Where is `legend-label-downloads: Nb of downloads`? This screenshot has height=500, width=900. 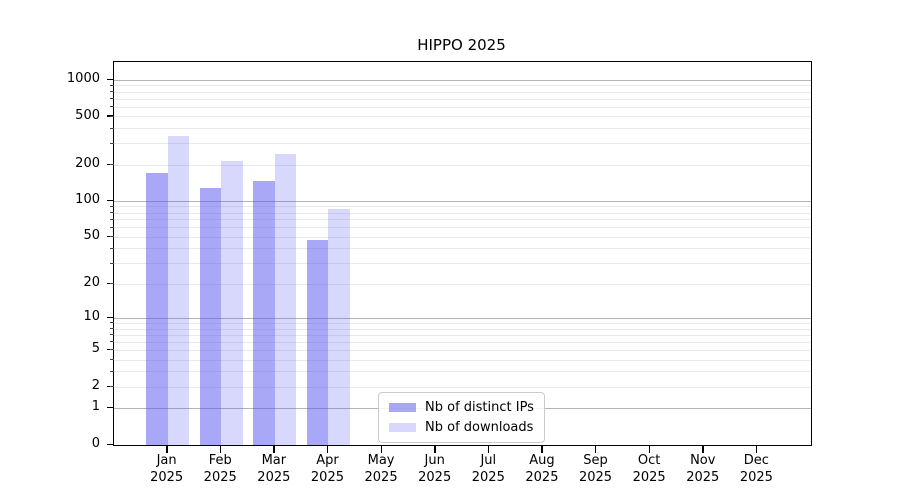
legend-label-downloads: Nb of downloads is located at coordinates (479, 427).